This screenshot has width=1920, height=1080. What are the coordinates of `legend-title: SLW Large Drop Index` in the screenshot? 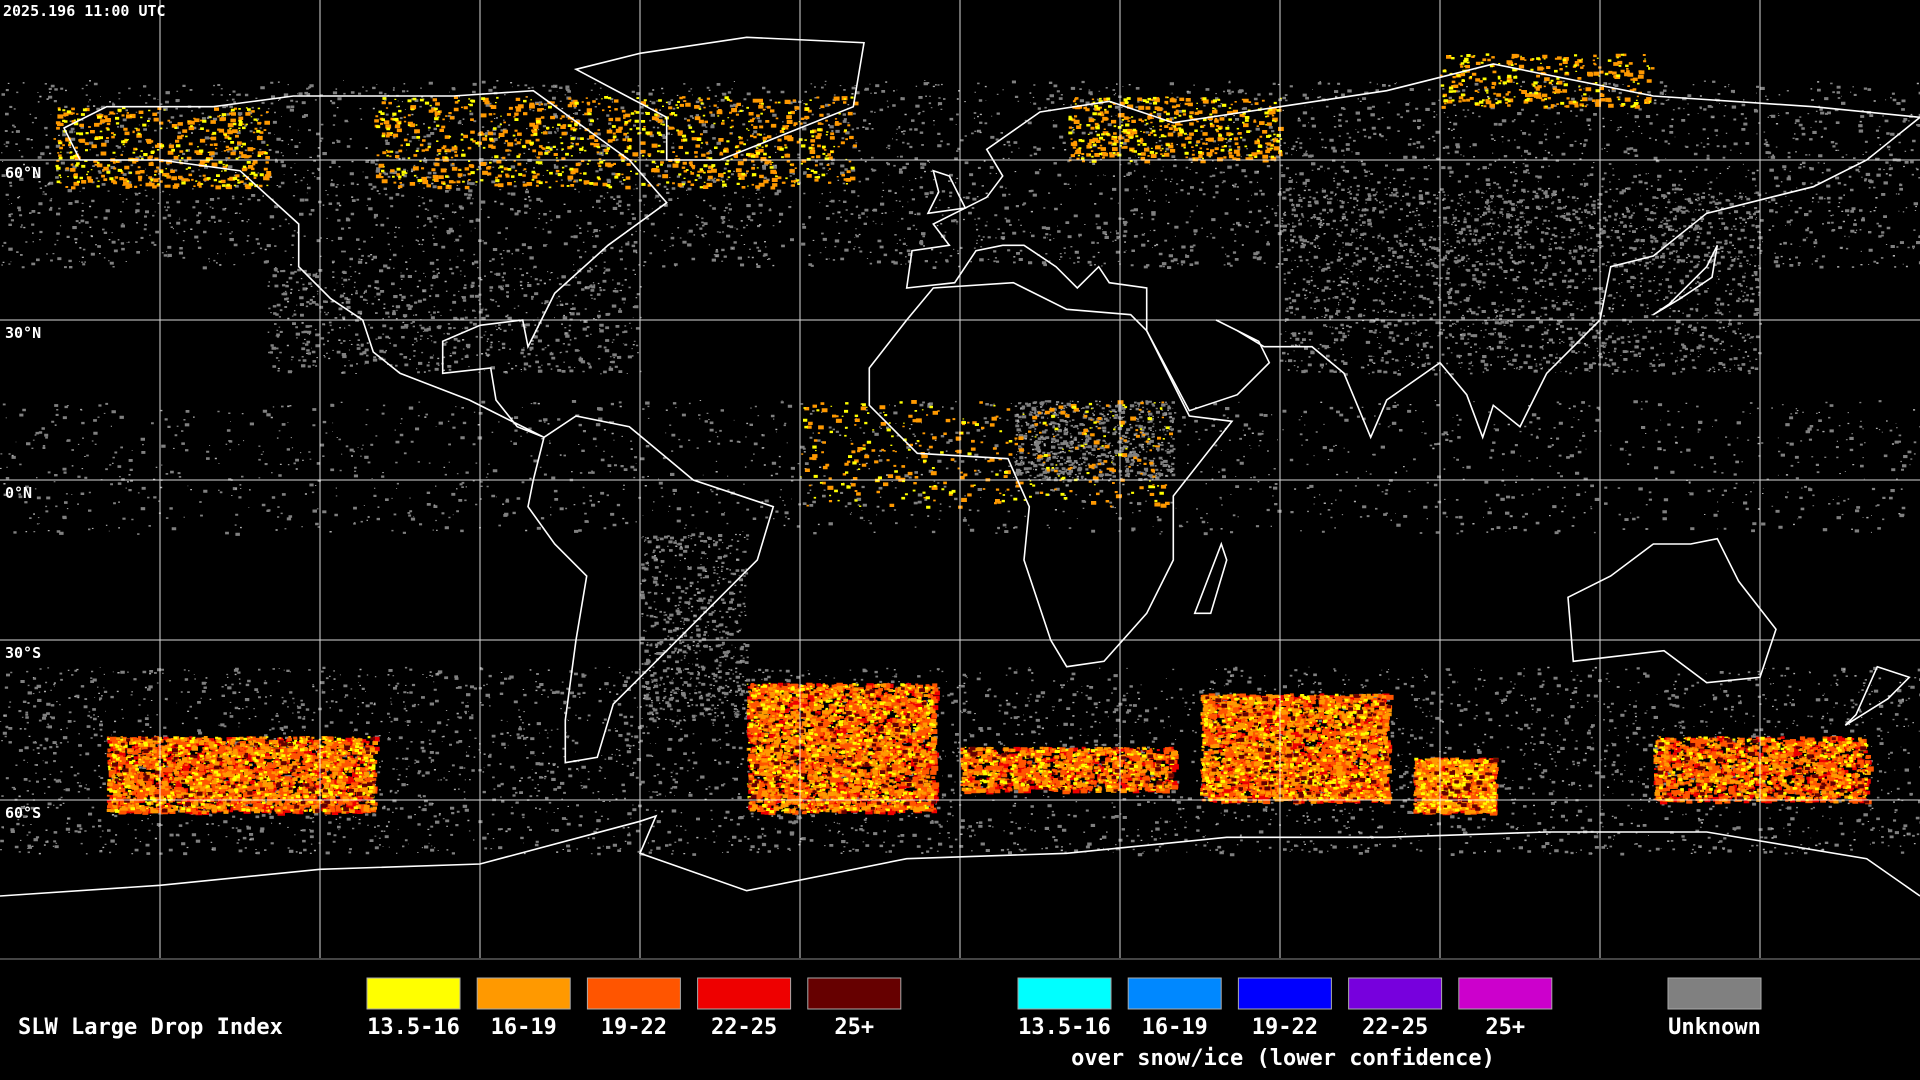 It's located at (150, 1027).